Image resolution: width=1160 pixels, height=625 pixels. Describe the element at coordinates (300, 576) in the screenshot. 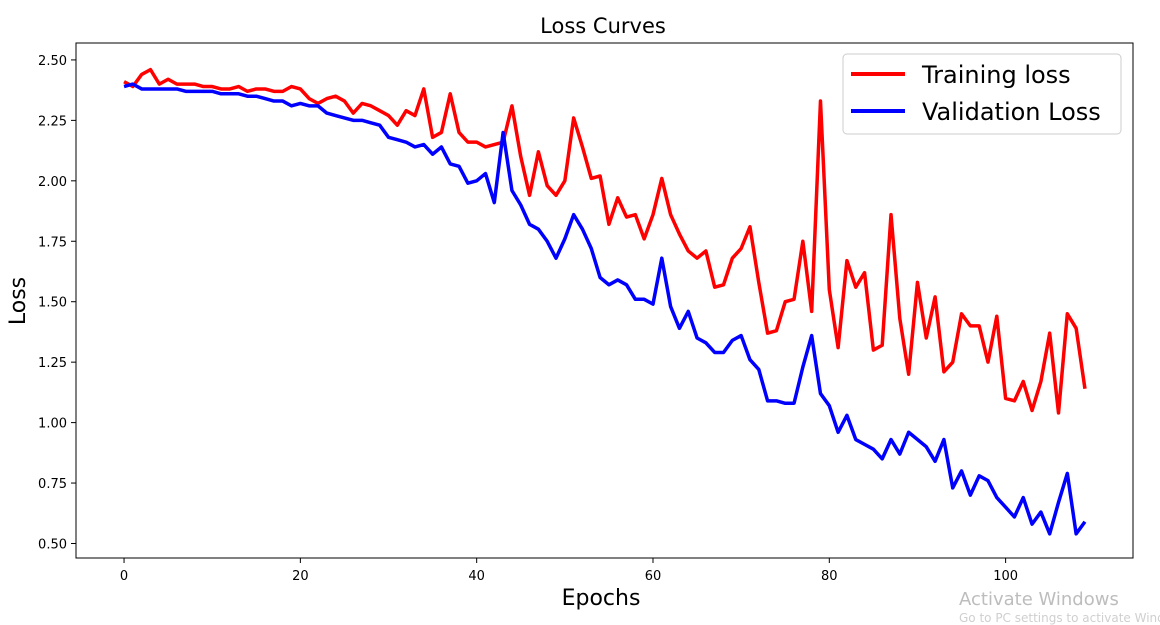

I see `x-tick-label: 20` at that location.